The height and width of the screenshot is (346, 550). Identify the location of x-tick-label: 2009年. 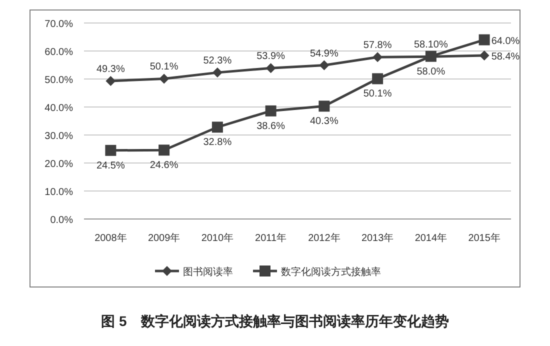
(164, 238).